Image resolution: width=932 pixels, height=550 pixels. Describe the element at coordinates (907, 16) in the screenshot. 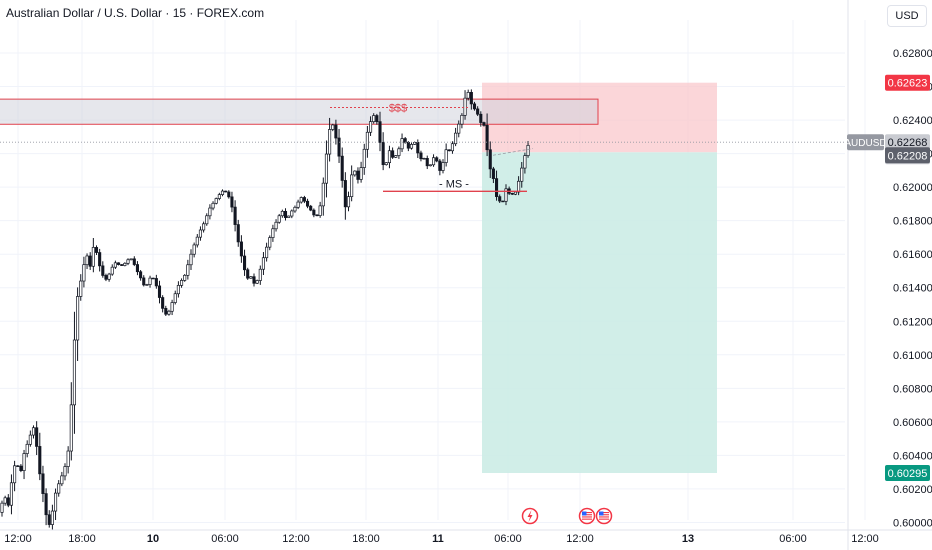

I see `currency-button: USD` at that location.